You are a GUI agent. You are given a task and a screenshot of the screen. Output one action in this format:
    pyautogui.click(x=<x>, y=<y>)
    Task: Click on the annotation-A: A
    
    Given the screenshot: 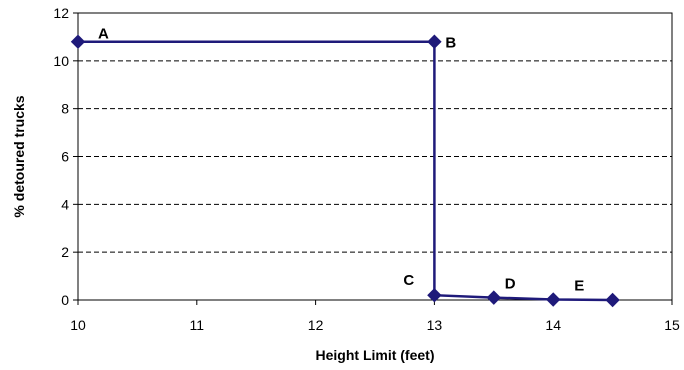 What is the action you would take?
    pyautogui.click(x=103, y=34)
    